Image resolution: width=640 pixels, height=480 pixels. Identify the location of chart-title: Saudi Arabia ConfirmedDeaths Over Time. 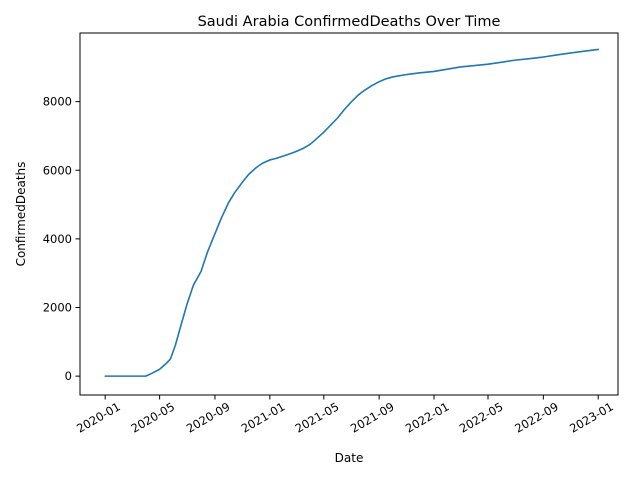
(349, 22).